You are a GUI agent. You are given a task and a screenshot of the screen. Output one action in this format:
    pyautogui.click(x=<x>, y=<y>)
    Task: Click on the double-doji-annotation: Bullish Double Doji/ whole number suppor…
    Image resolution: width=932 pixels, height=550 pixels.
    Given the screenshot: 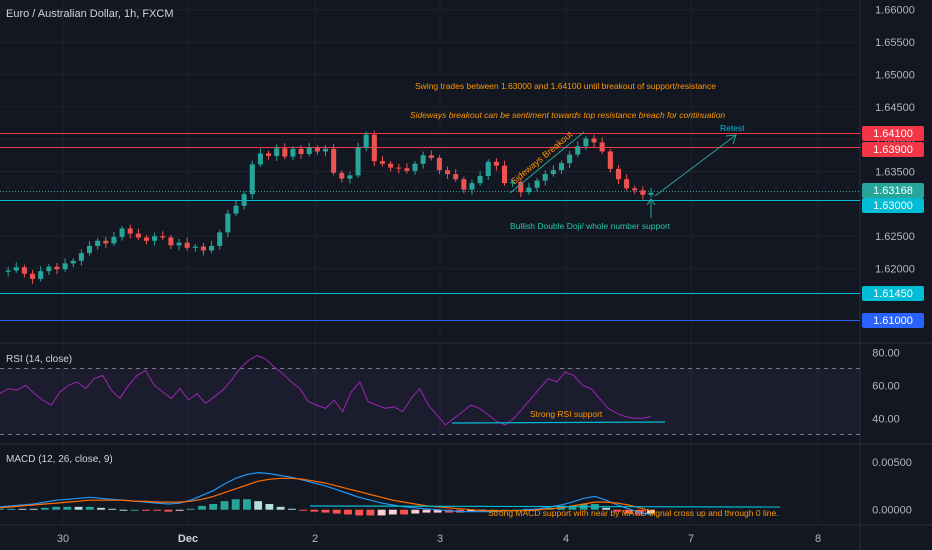 What is the action you would take?
    pyautogui.click(x=590, y=226)
    